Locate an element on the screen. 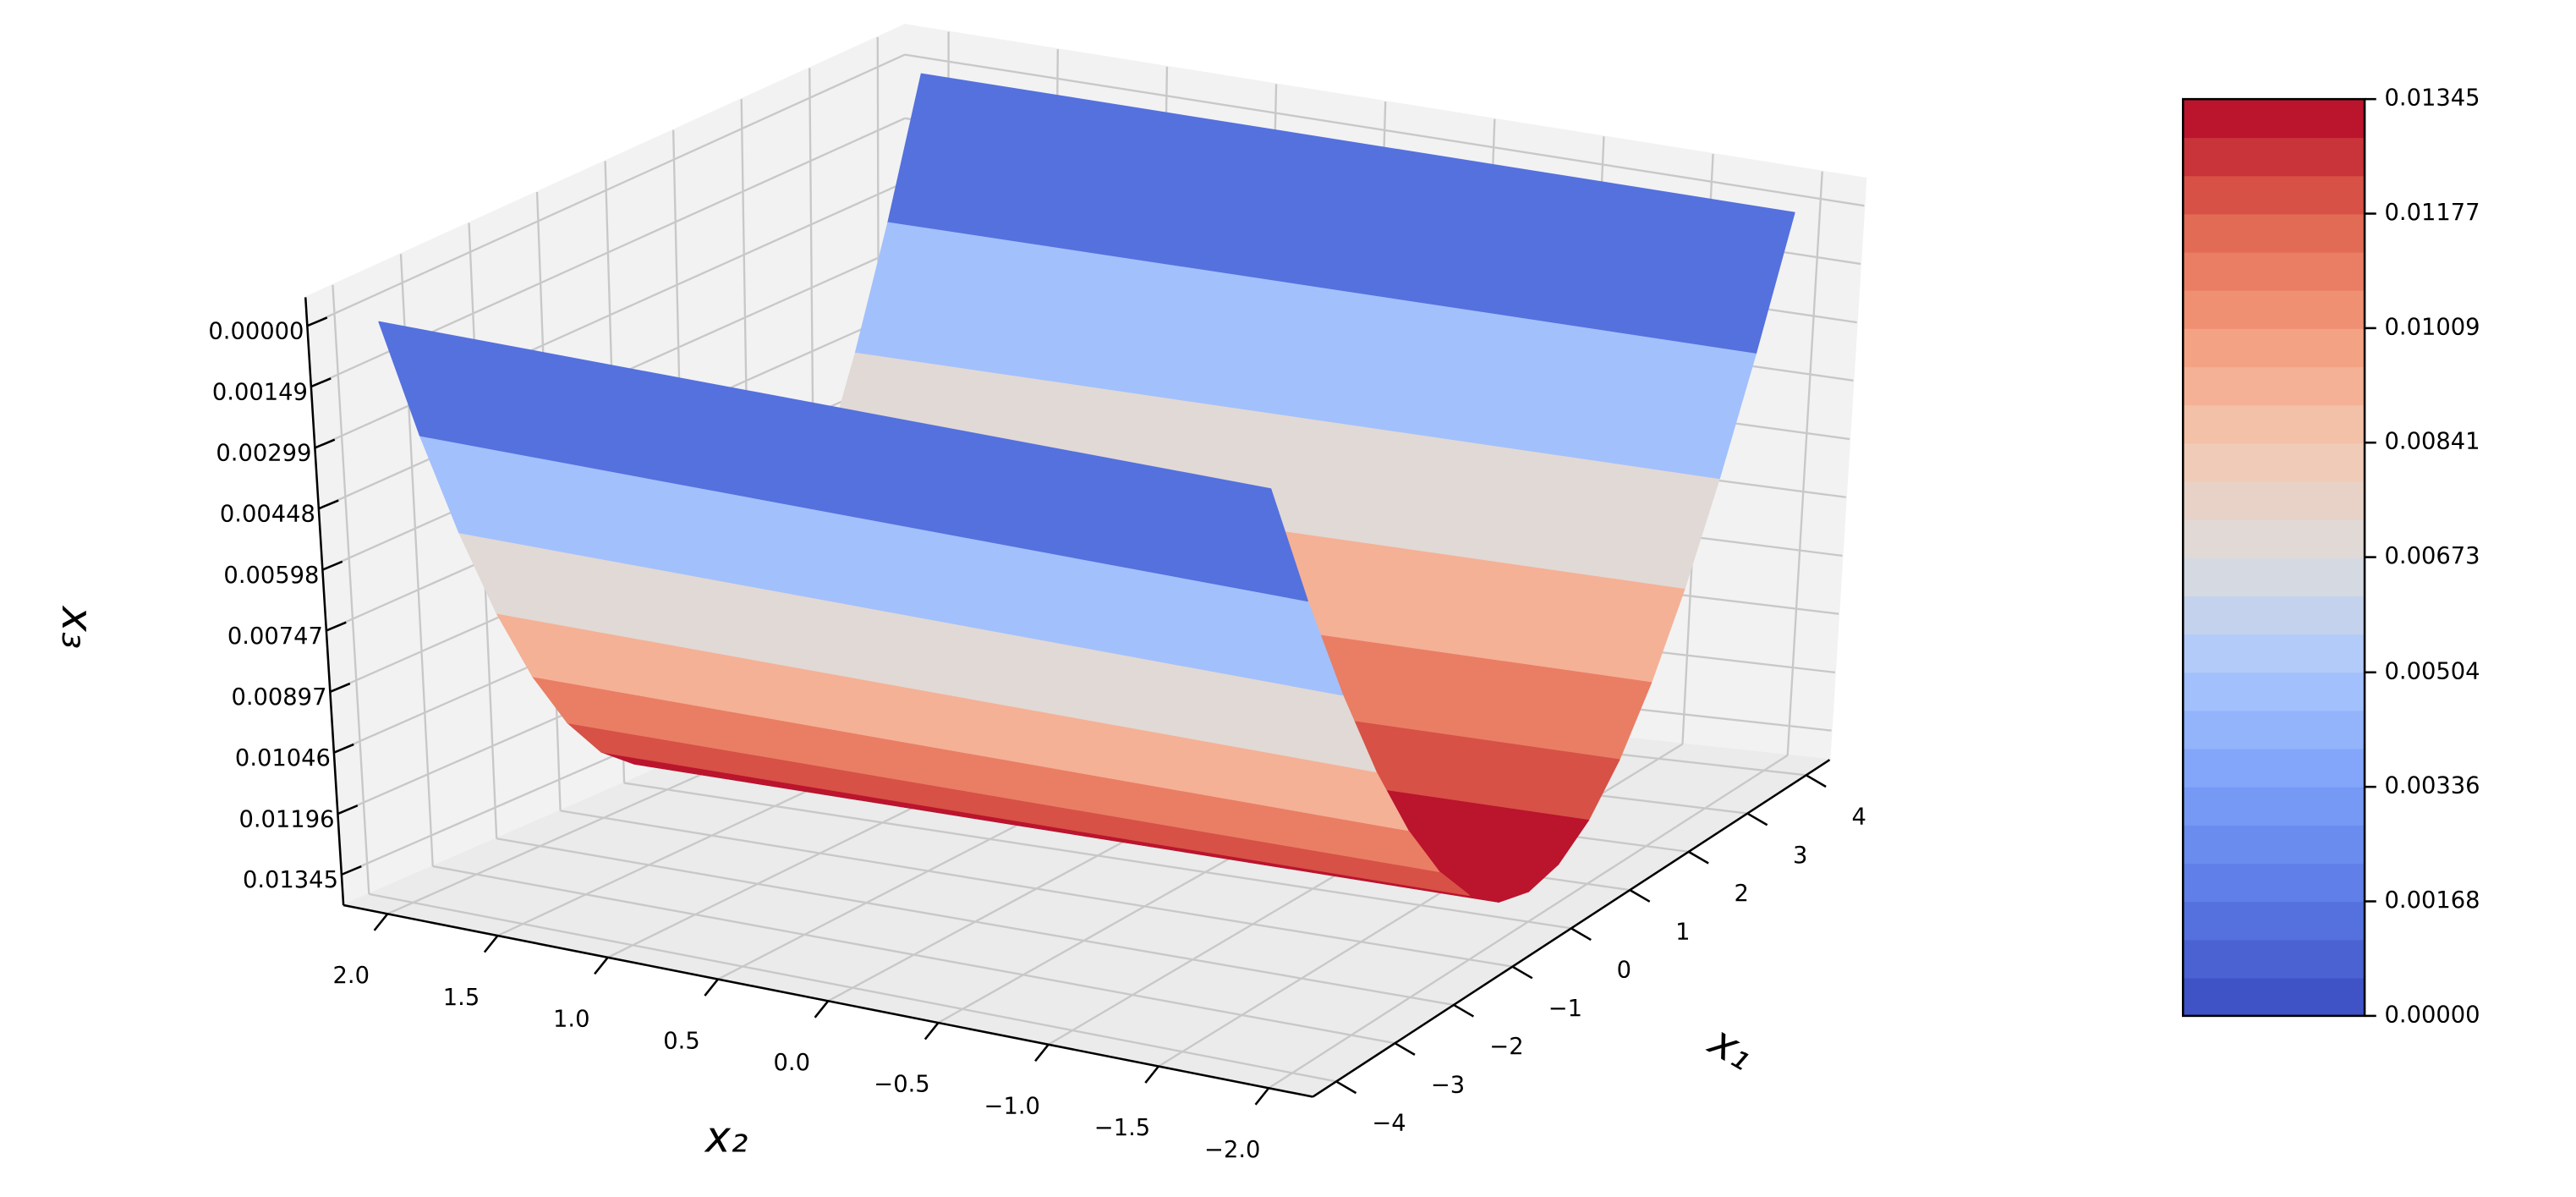 This screenshot has width=2576, height=1197. z-axis-line is located at coordinates (324, 601).